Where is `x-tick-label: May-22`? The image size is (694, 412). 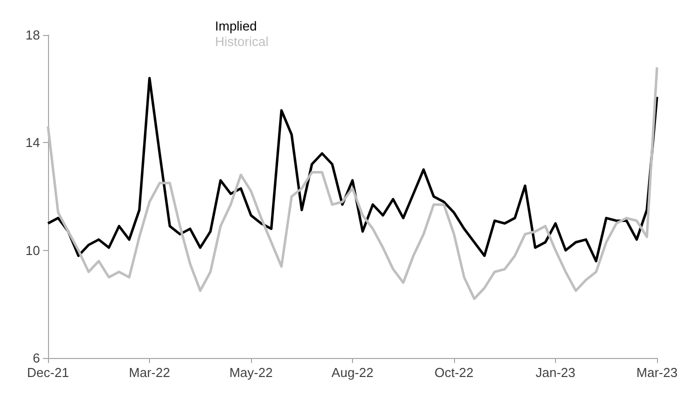 x-tick-label: May-22 is located at coordinates (251, 372).